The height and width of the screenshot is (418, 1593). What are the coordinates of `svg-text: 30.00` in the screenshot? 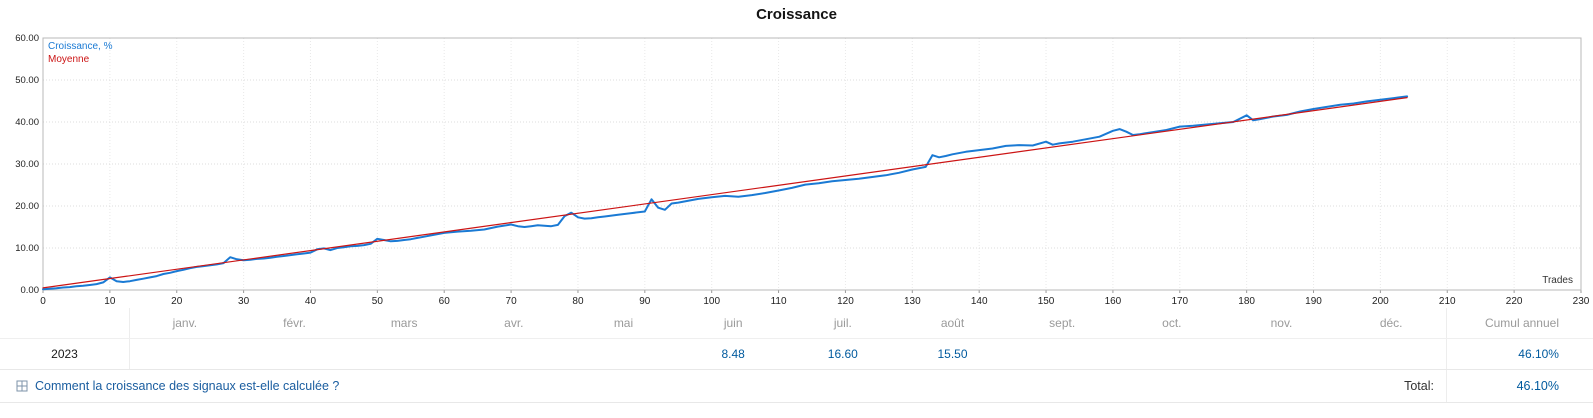 It's located at (27, 164).